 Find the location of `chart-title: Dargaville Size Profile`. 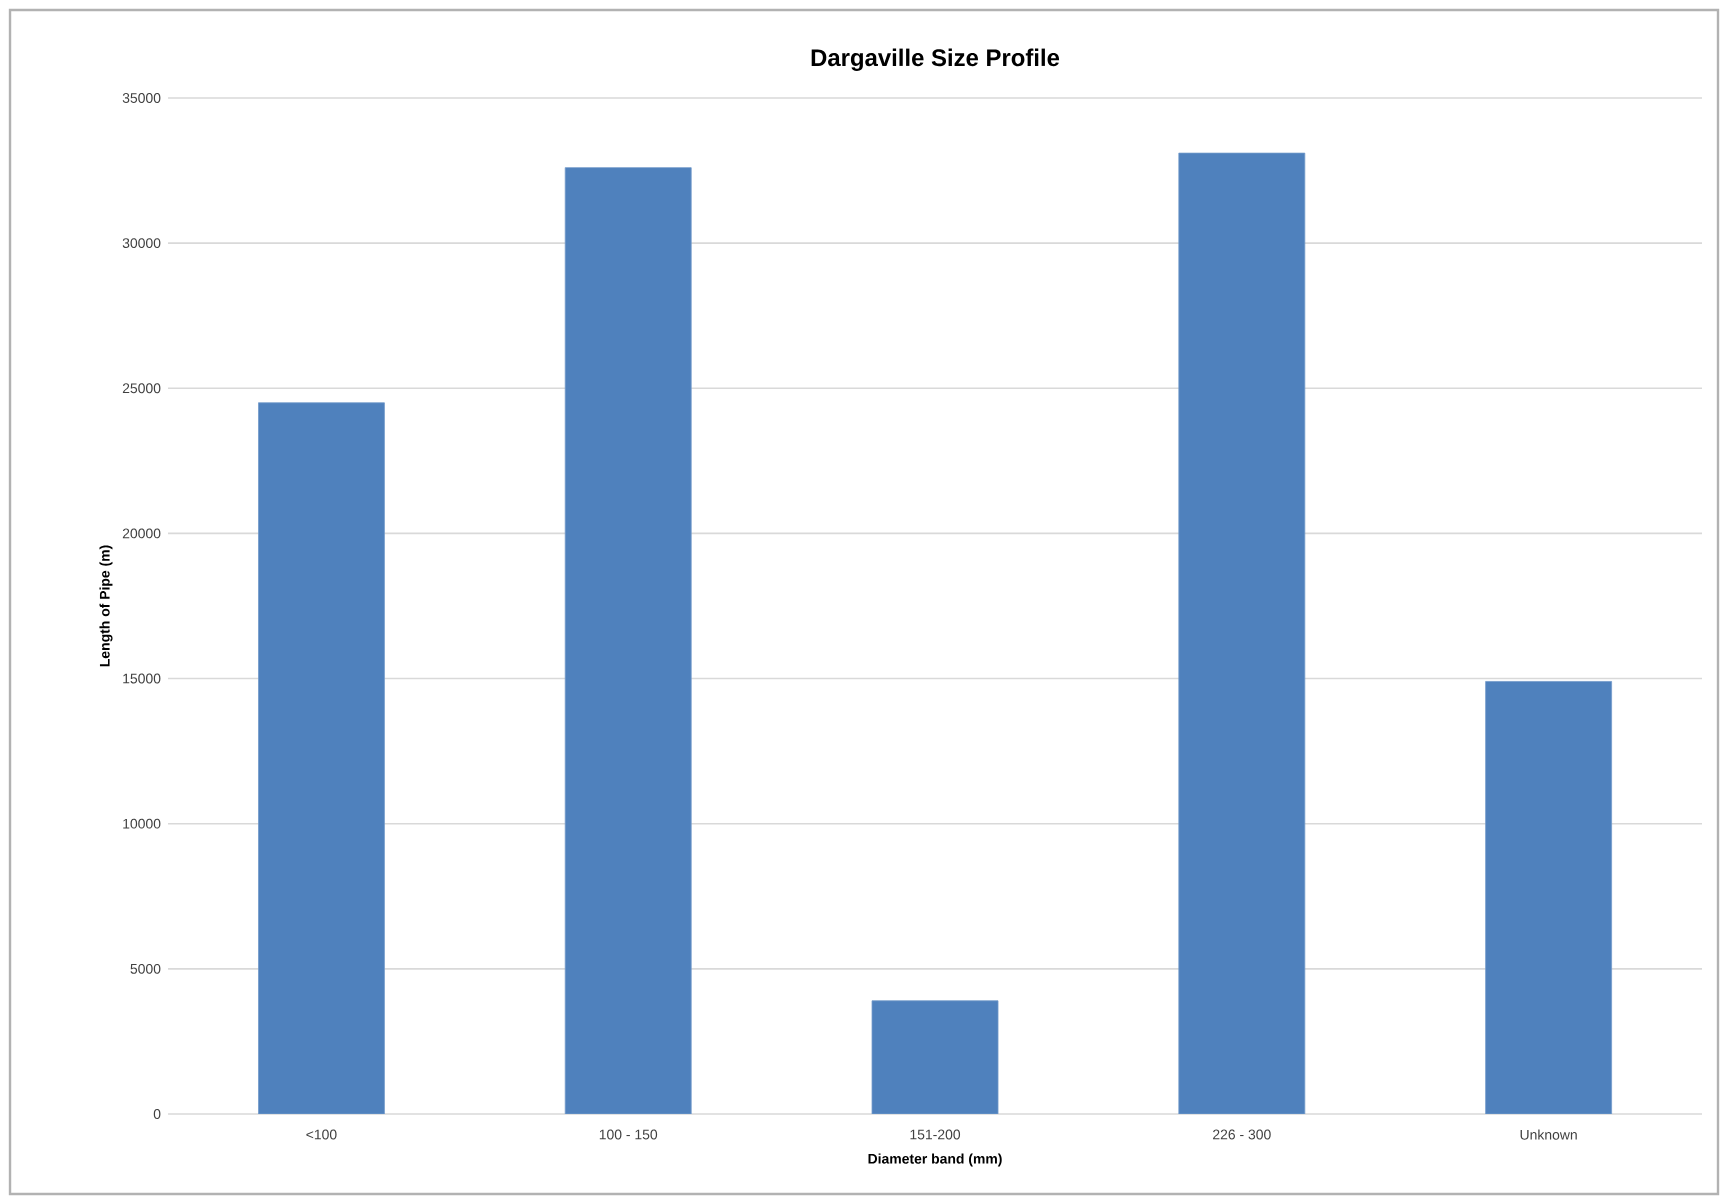

chart-title: Dargaville Size Profile is located at coordinates (935, 59).